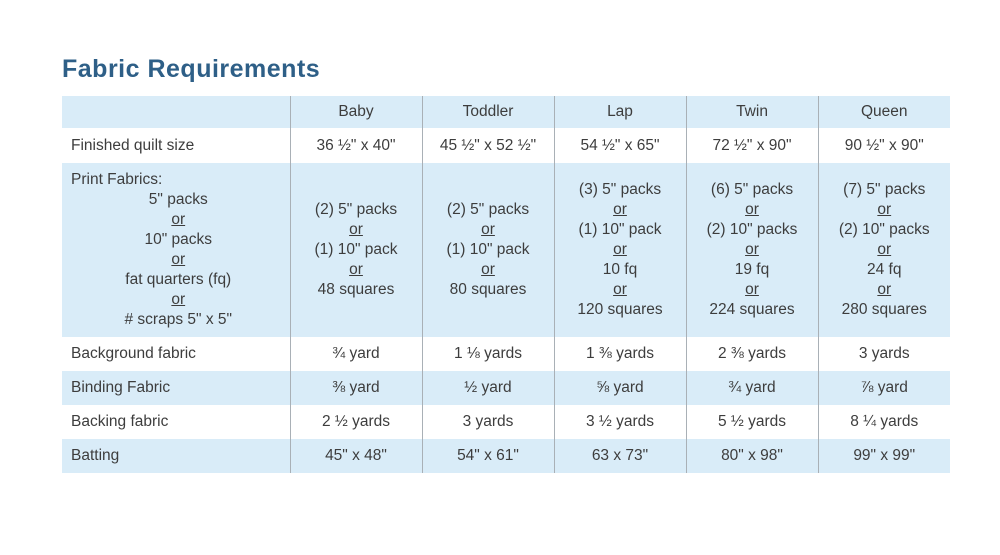 This screenshot has width=1000, height=555. I want to click on cell-finished-quilt-size-queen: 90 ½" x 90", so click(883, 145).